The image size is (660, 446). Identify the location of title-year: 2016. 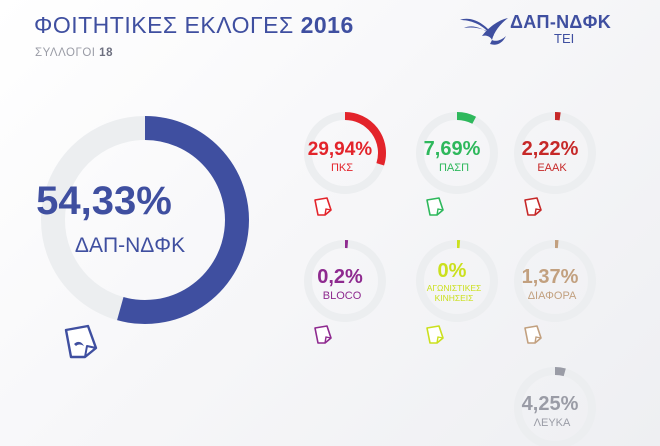
(327, 25).